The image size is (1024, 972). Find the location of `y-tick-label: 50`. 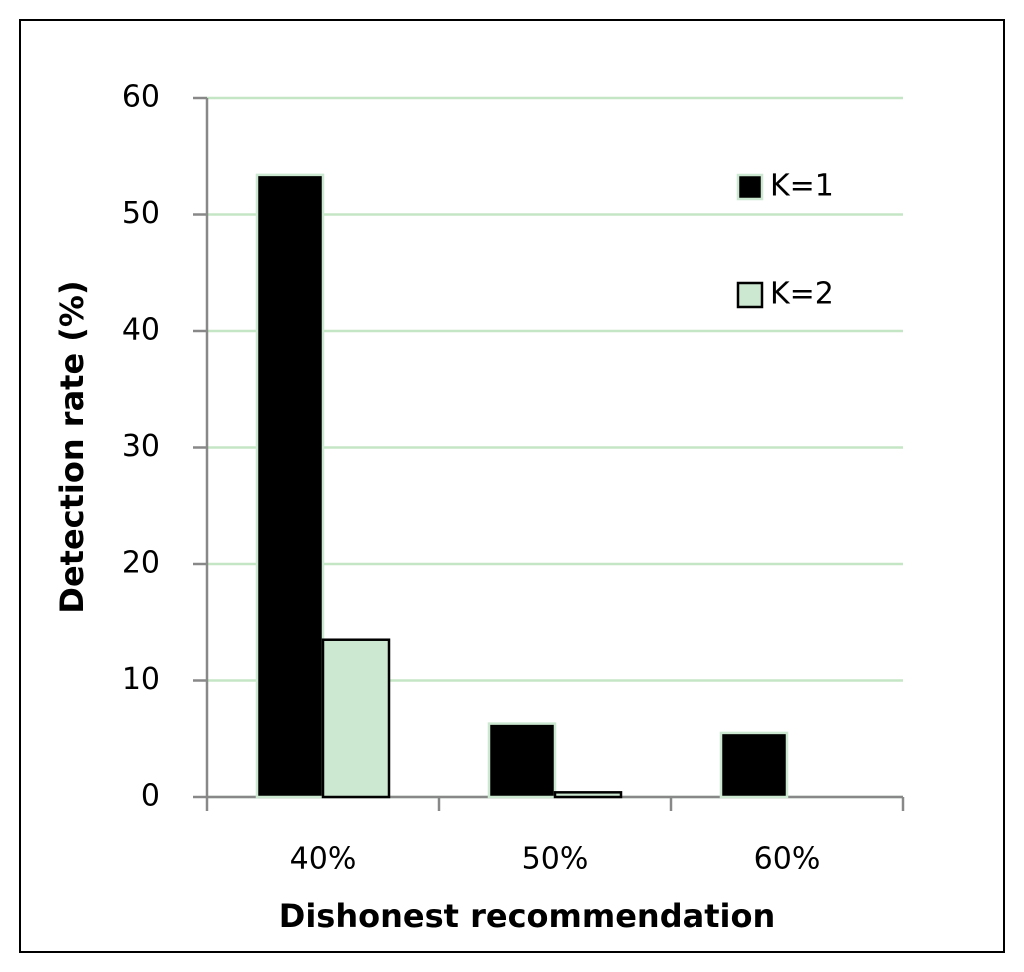

y-tick-label: 50 is located at coordinates (141, 213).